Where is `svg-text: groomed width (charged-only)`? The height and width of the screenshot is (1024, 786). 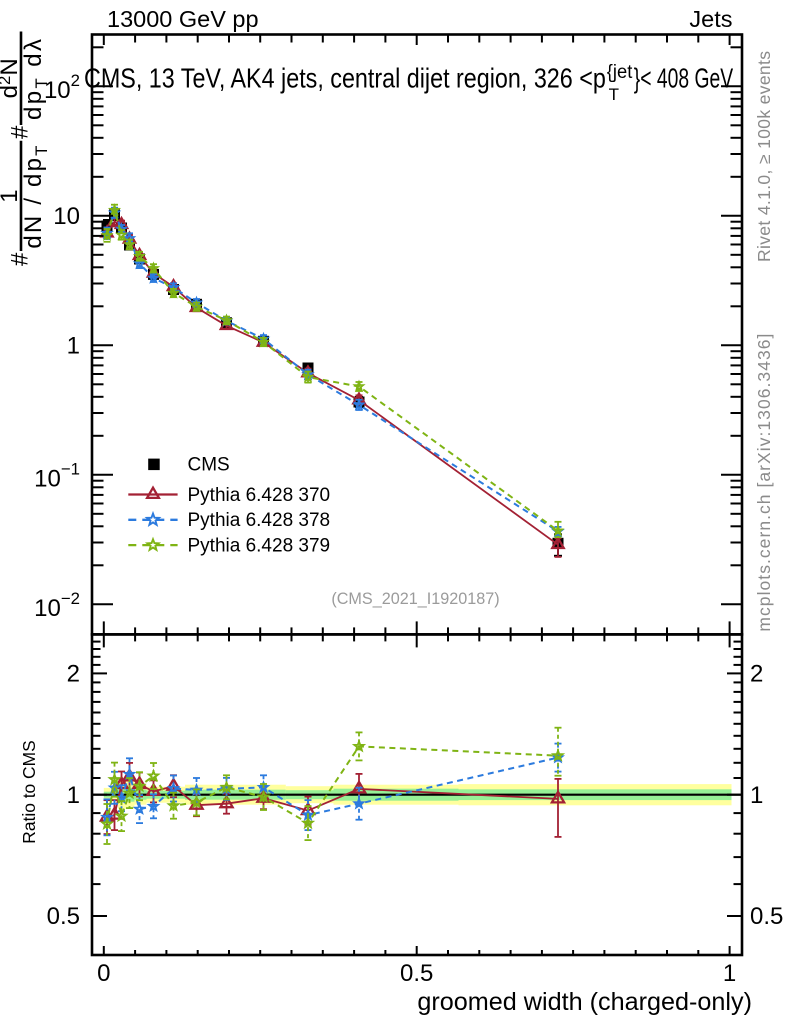
svg-text: groomed width (charged-only) is located at coordinates (584, 1002).